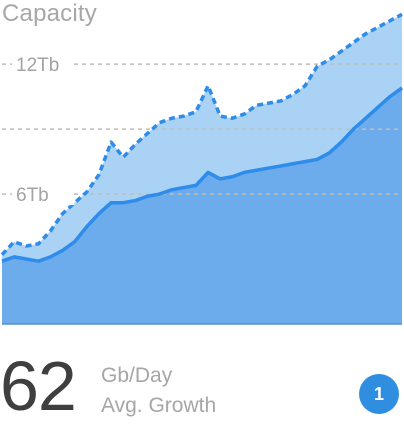  What do you see at coordinates (38, 386) in the screenshot?
I see `growth-value: 62` at bounding box center [38, 386].